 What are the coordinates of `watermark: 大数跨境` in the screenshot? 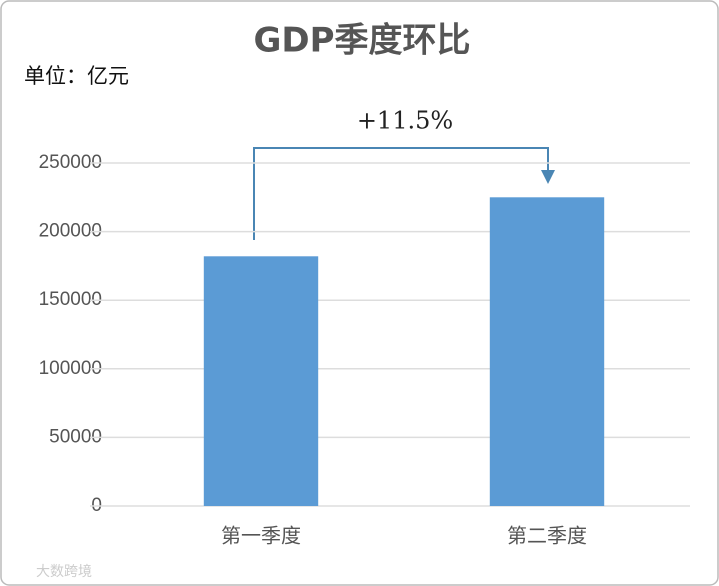 It's located at (64, 572).